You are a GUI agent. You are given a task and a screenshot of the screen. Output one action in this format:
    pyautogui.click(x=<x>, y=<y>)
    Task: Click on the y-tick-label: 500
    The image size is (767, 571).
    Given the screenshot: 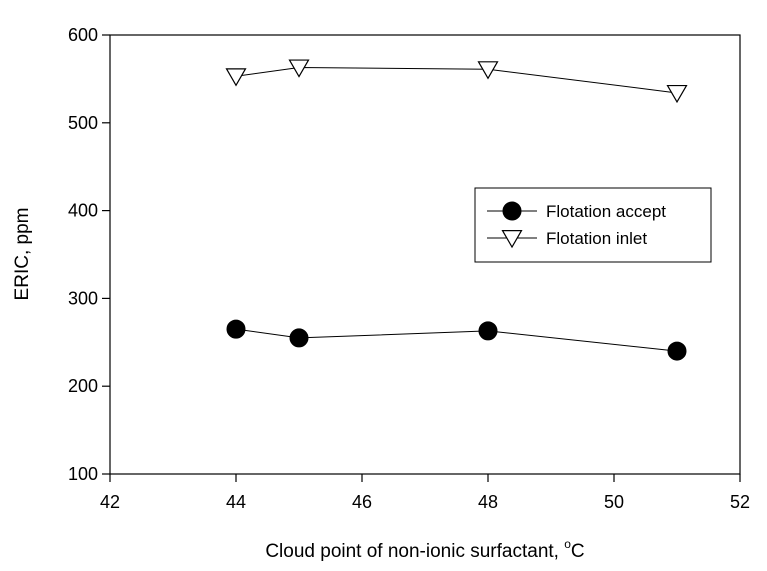 What is the action you would take?
    pyautogui.click(x=83, y=123)
    